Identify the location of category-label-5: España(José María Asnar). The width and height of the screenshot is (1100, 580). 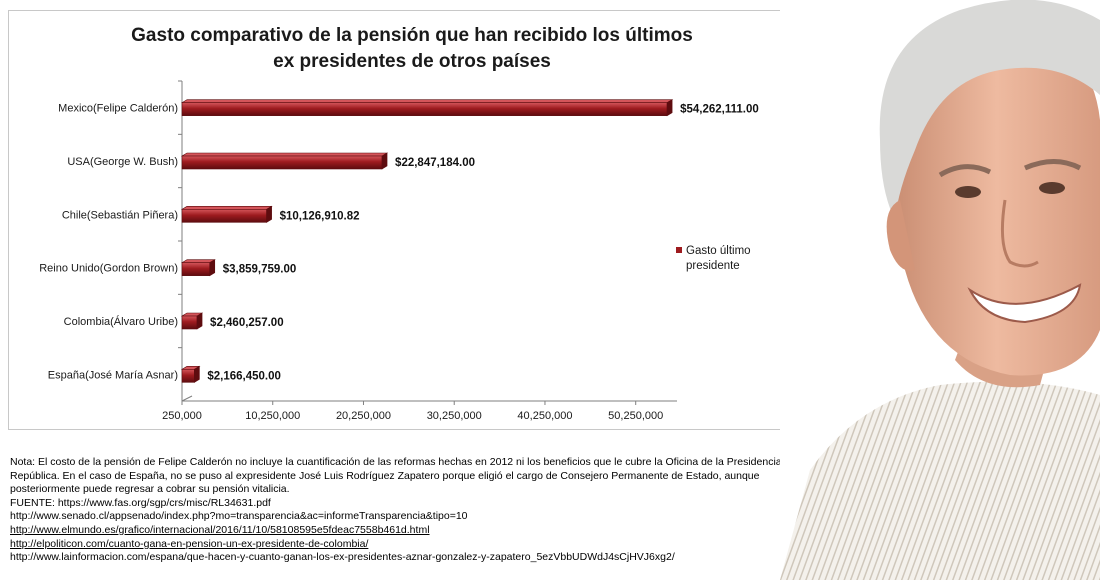
(113, 375).